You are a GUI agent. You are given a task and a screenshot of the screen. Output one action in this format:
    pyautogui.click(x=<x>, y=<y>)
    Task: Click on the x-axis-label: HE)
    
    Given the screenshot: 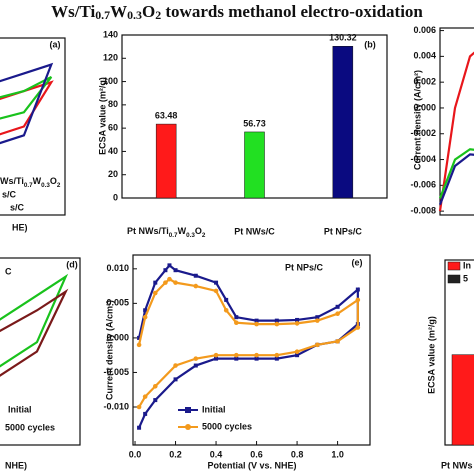 What is the action you would take?
    pyautogui.click(x=20, y=227)
    